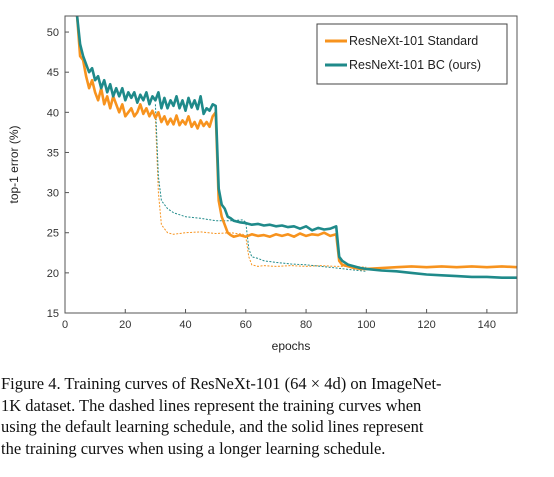  What do you see at coordinates (53, 33) in the screenshot?
I see `y-tick-label: 50` at bounding box center [53, 33].